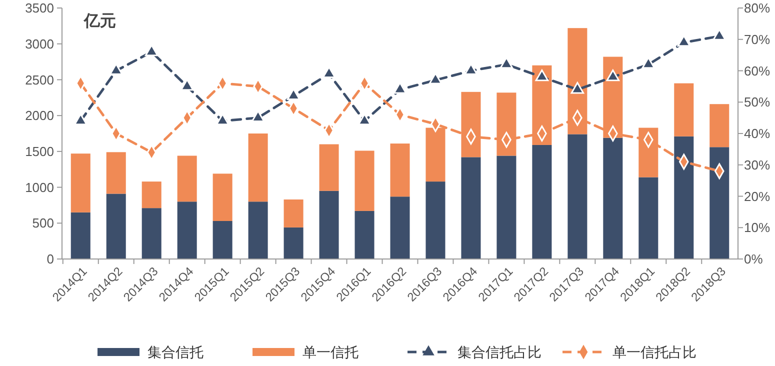  I want to click on legend-label: 集合信托占比, so click(500, 352).